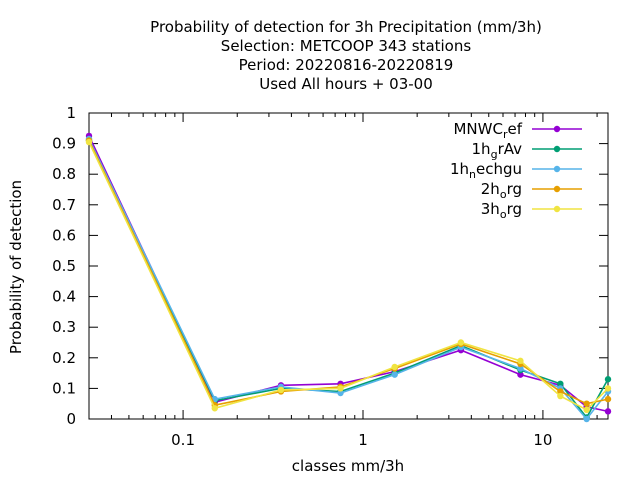 Image resolution: width=640 pixels, height=480 pixels. I want to click on y-tick-label: 0.1, so click(64, 388).